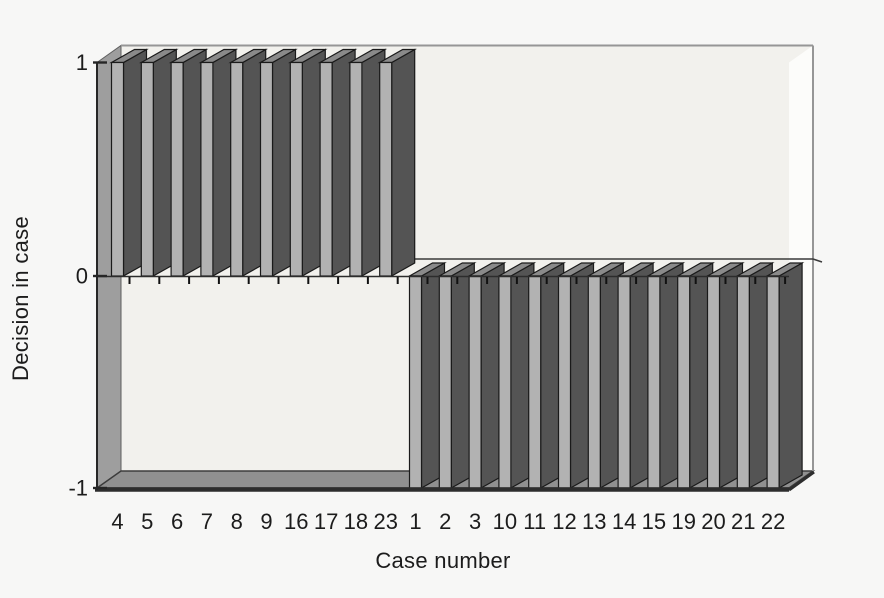 The height and width of the screenshot is (598, 884). What do you see at coordinates (801, 481) in the screenshot?
I see `bottom-right-edge` at bounding box center [801, 481].